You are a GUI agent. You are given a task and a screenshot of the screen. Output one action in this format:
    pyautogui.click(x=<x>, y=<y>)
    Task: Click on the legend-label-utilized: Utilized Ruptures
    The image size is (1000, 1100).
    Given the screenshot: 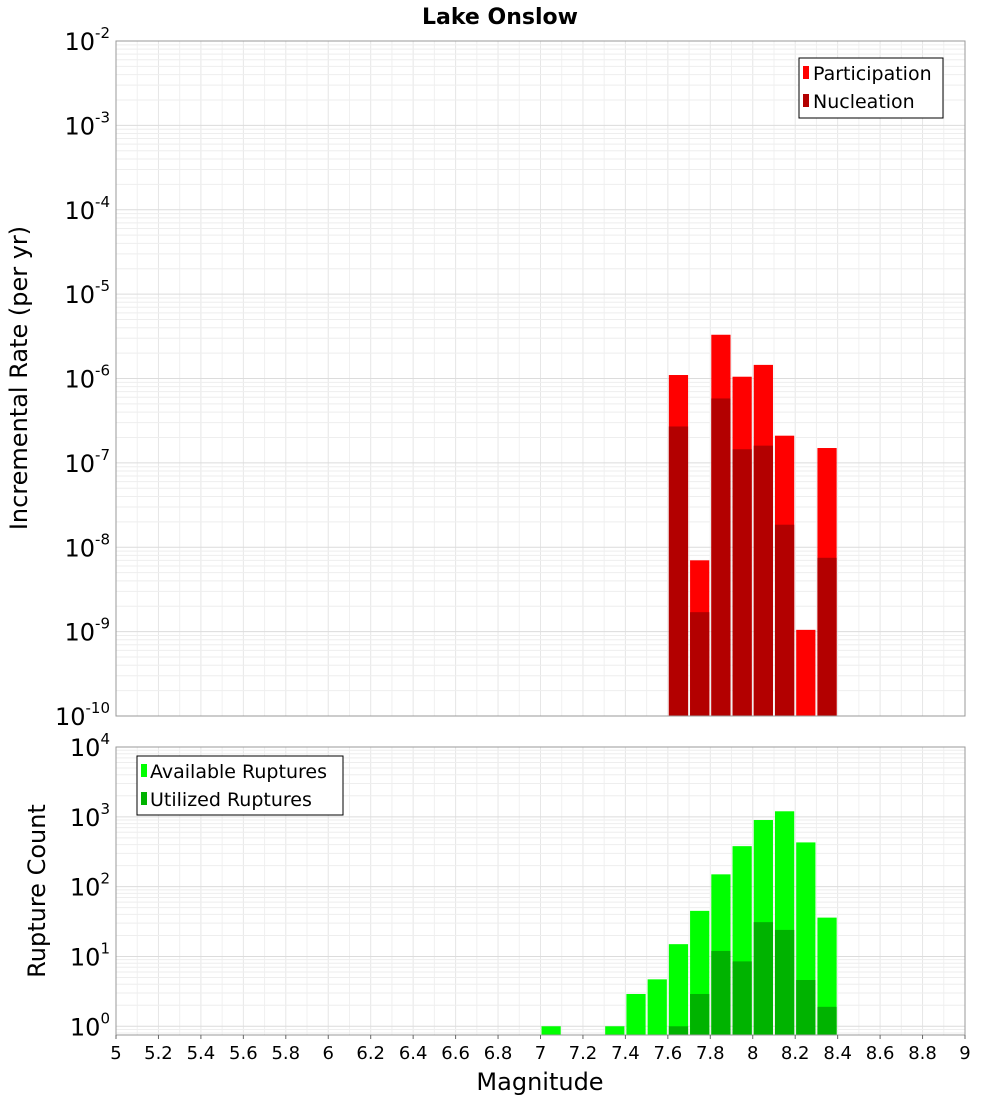 What is the action you would take?
    pyautogui.click(x=231, y=800)
    